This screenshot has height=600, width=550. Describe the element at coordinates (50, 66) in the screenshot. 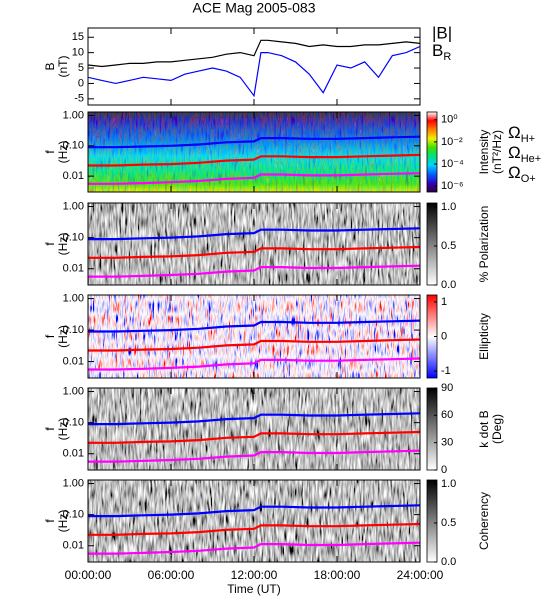

I see `y-axis-label: B` at that location.